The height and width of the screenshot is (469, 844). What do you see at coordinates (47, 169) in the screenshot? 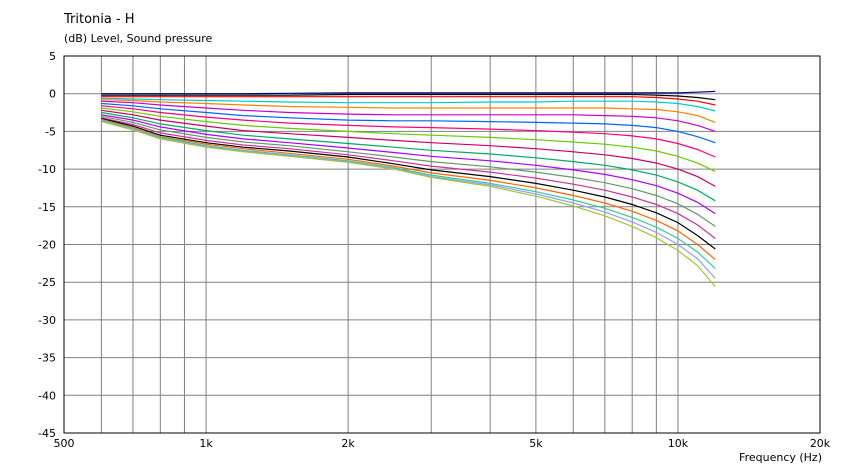
I see `y-tick-label: -10` at bounding box center [47, 169].